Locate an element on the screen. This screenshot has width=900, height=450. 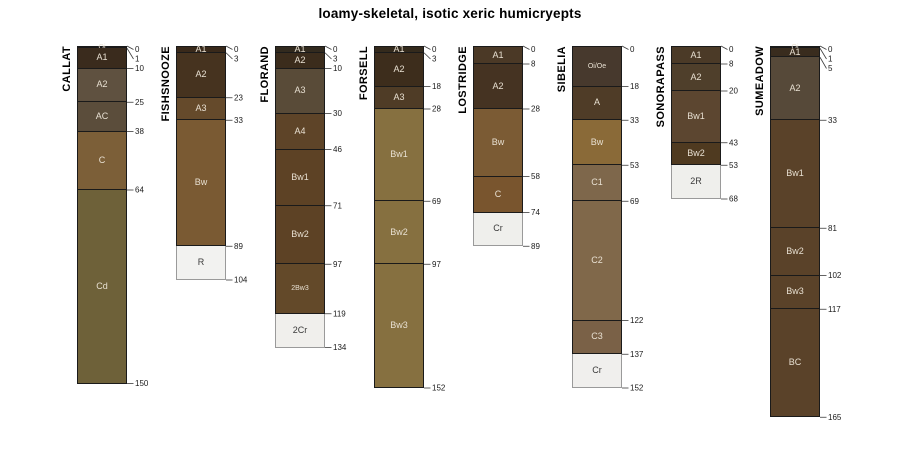
horizon-oi: Oi is located at coordinates (102, 47).